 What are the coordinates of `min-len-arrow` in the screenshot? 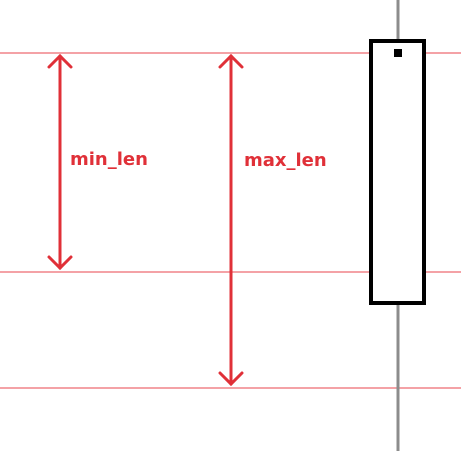 It's located at (60, 162).